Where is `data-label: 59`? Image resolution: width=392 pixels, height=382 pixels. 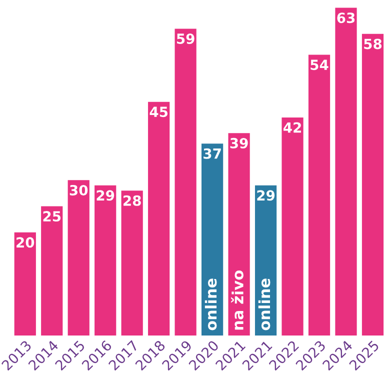
data-label: 59 is located at coordinates (185, 38).